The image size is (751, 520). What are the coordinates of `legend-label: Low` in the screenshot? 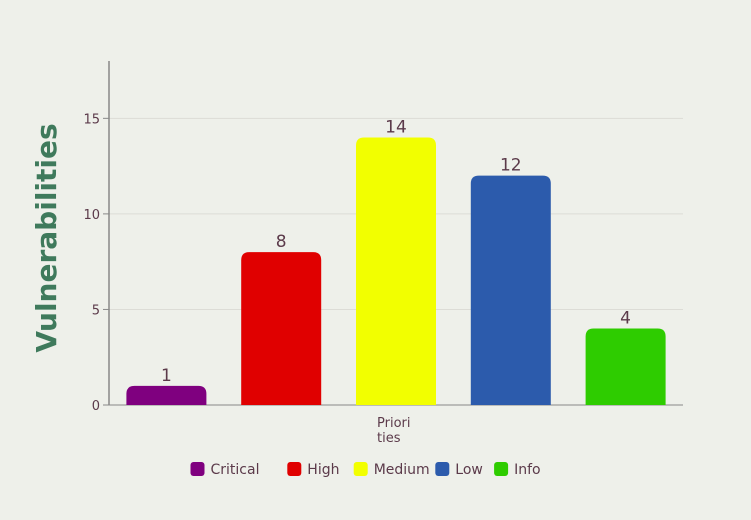 It's located at (469, 470).